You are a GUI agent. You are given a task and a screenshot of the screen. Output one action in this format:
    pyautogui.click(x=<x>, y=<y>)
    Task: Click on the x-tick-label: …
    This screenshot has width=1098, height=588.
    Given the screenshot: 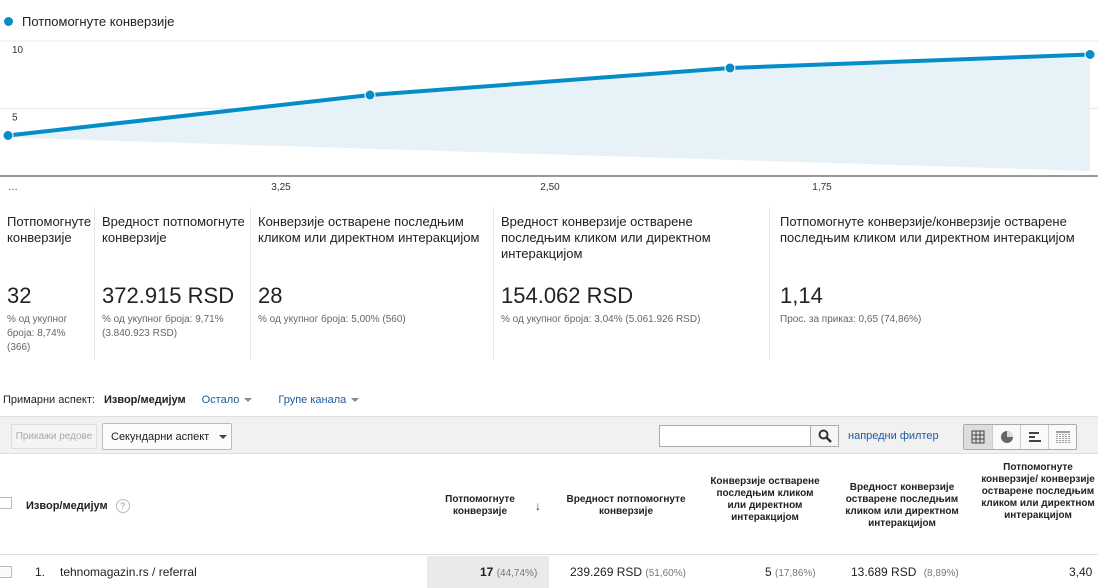 What is the action you would take?
    pyautogui.click(x=13, y=187)
    